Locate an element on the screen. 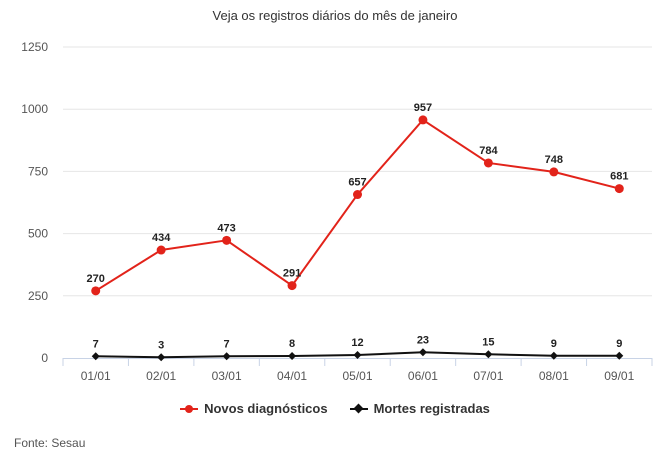 The image size is (670, 463). x-tick-label: 05/01 is located at coordinates (357, 376).